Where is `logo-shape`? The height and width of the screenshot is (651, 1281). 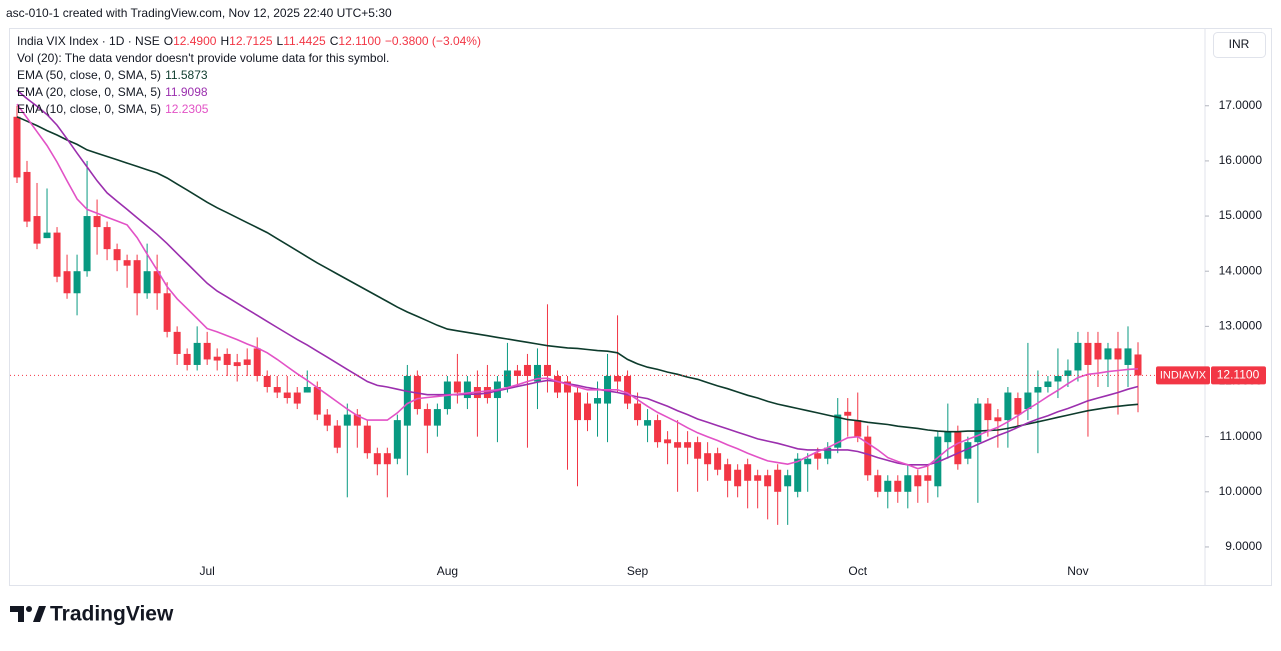
logo-shape is located at coordinates (17, 614).